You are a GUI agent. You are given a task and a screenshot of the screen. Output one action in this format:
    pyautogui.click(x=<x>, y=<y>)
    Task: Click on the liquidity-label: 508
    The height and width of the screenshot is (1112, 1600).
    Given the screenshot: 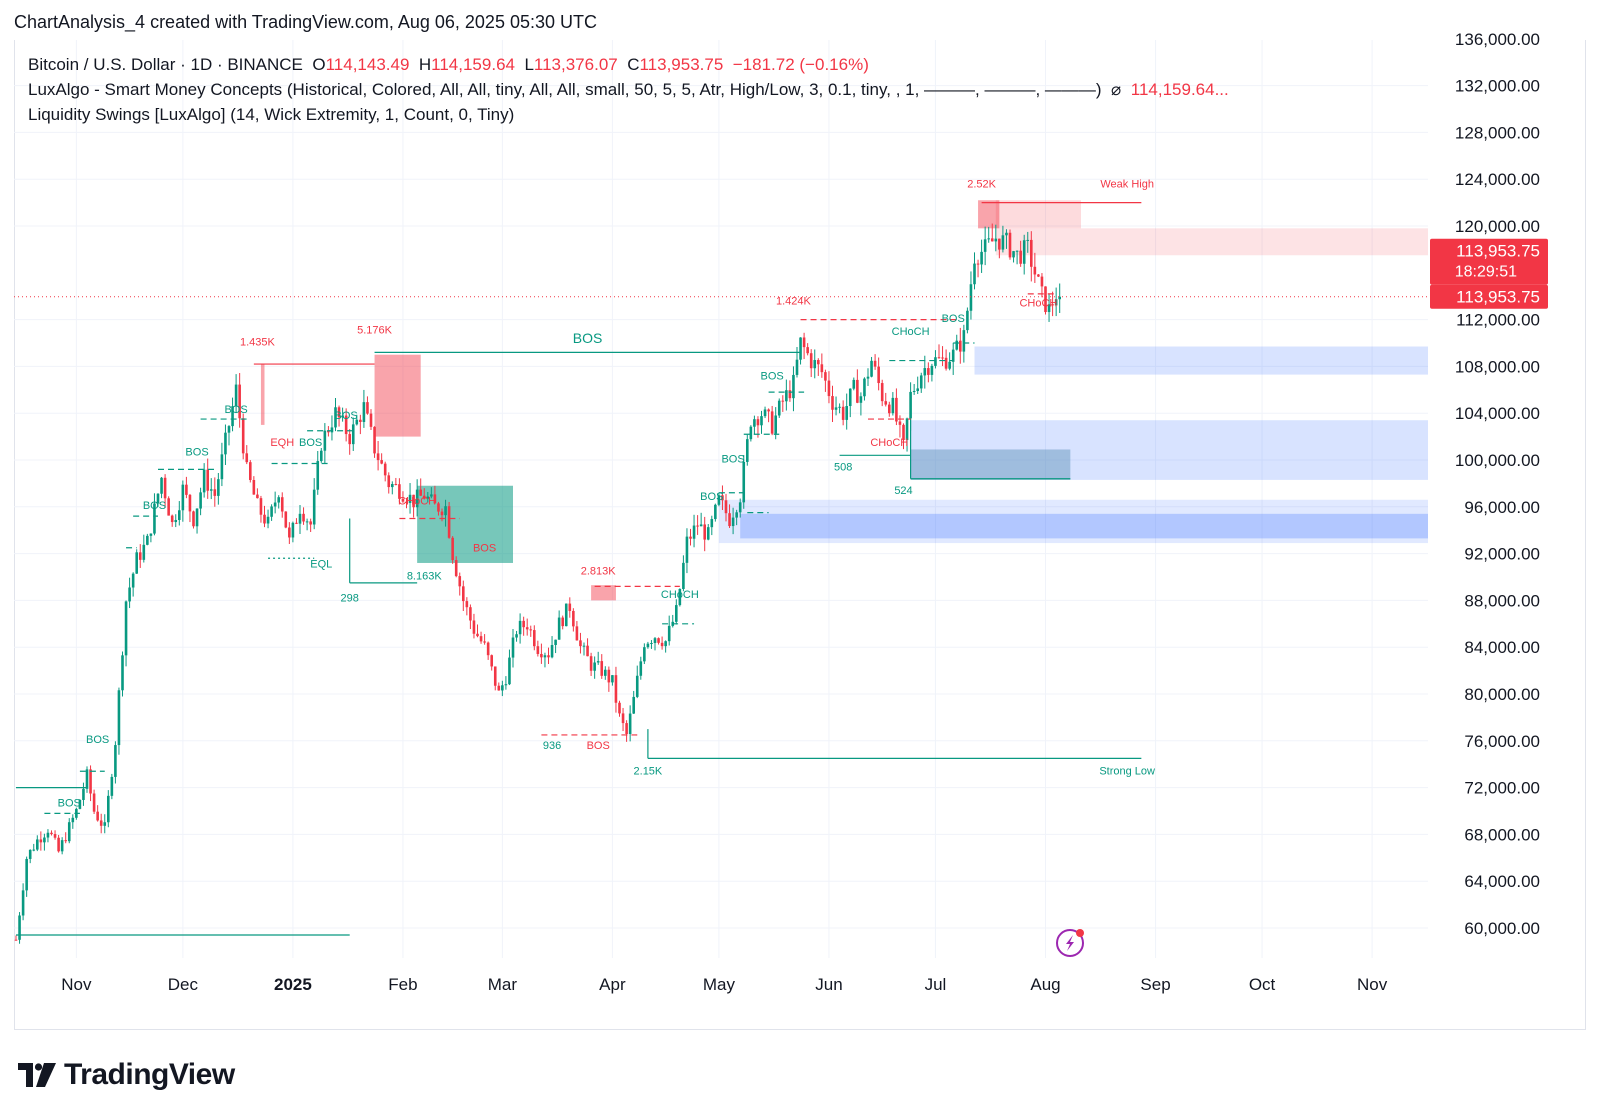 What is the action you would take?
    pyautogui.click(x=843, y=468)
    